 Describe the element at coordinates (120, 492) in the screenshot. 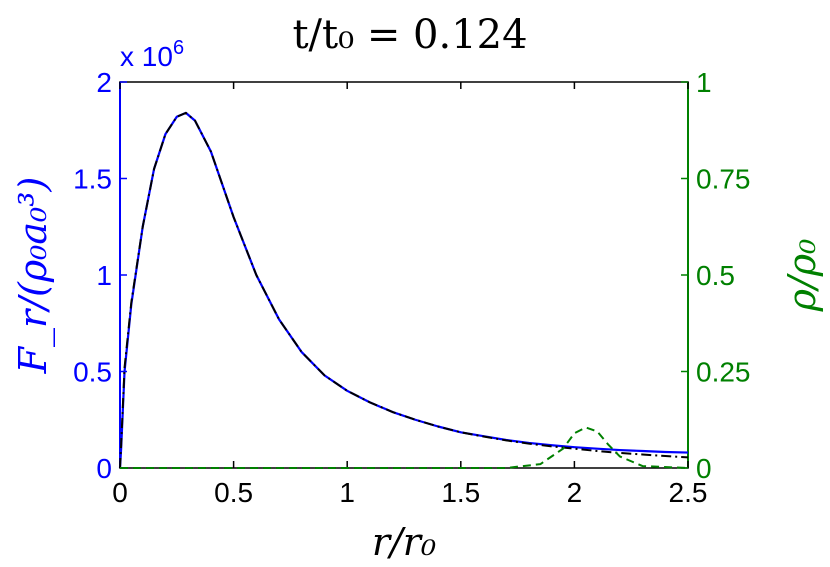

I see `x-tick-label: 0` at that location.